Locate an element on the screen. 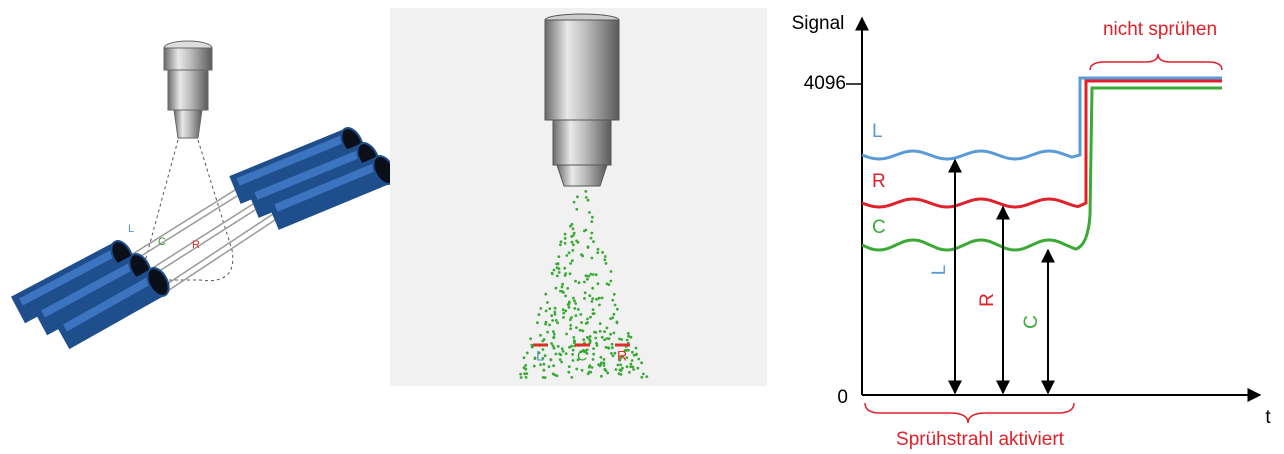 The image size is (1284, 454). curve-label-l: L is located at coordinates (877, 131).